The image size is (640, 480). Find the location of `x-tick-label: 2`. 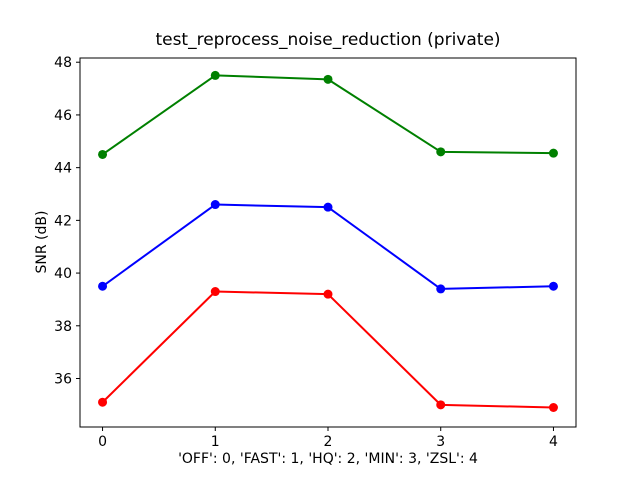

x-tick-label: 2 is located at coordinates (328, 442).